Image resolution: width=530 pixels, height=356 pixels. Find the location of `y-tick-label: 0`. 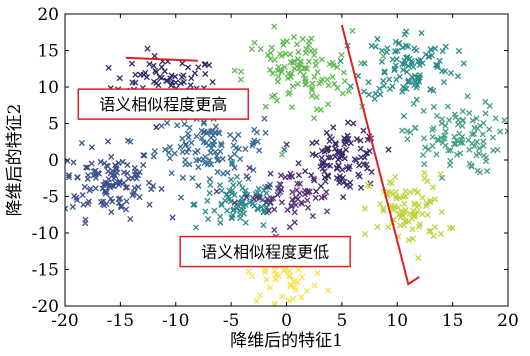

y-tick-label: 0 is located at coordinates (53, 161).